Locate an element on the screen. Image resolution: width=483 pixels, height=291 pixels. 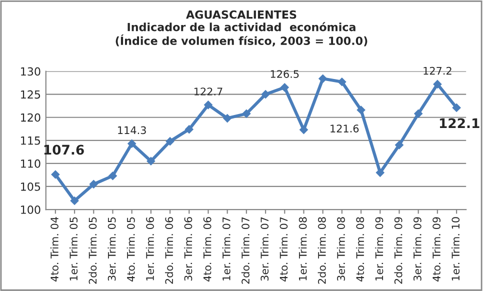
x-tick-label: 2do. Trim. 09 is located at coordinates (398, 250).